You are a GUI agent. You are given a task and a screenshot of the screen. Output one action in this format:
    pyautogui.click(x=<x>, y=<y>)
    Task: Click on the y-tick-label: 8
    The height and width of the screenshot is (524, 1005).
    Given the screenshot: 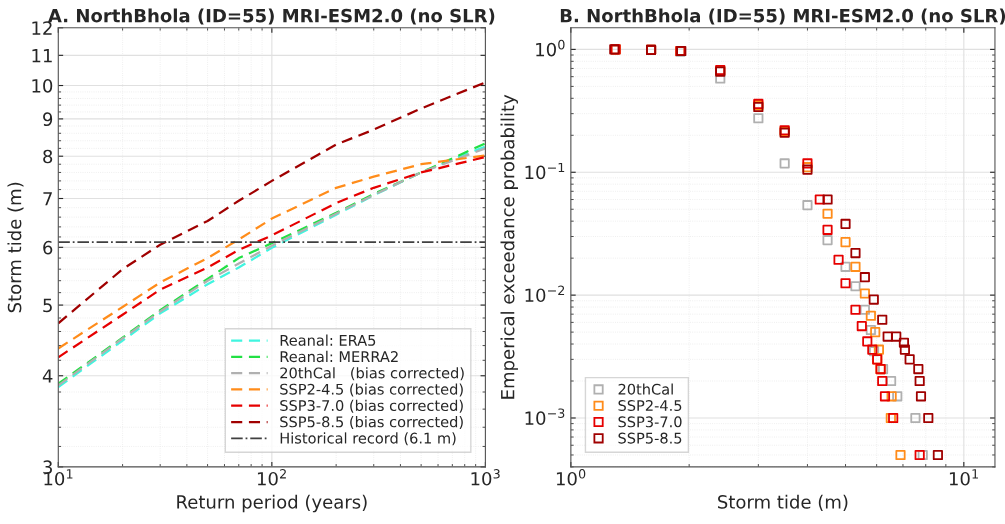 What is the action you would take?
    pyautogui.click(x=48, y=156)
    